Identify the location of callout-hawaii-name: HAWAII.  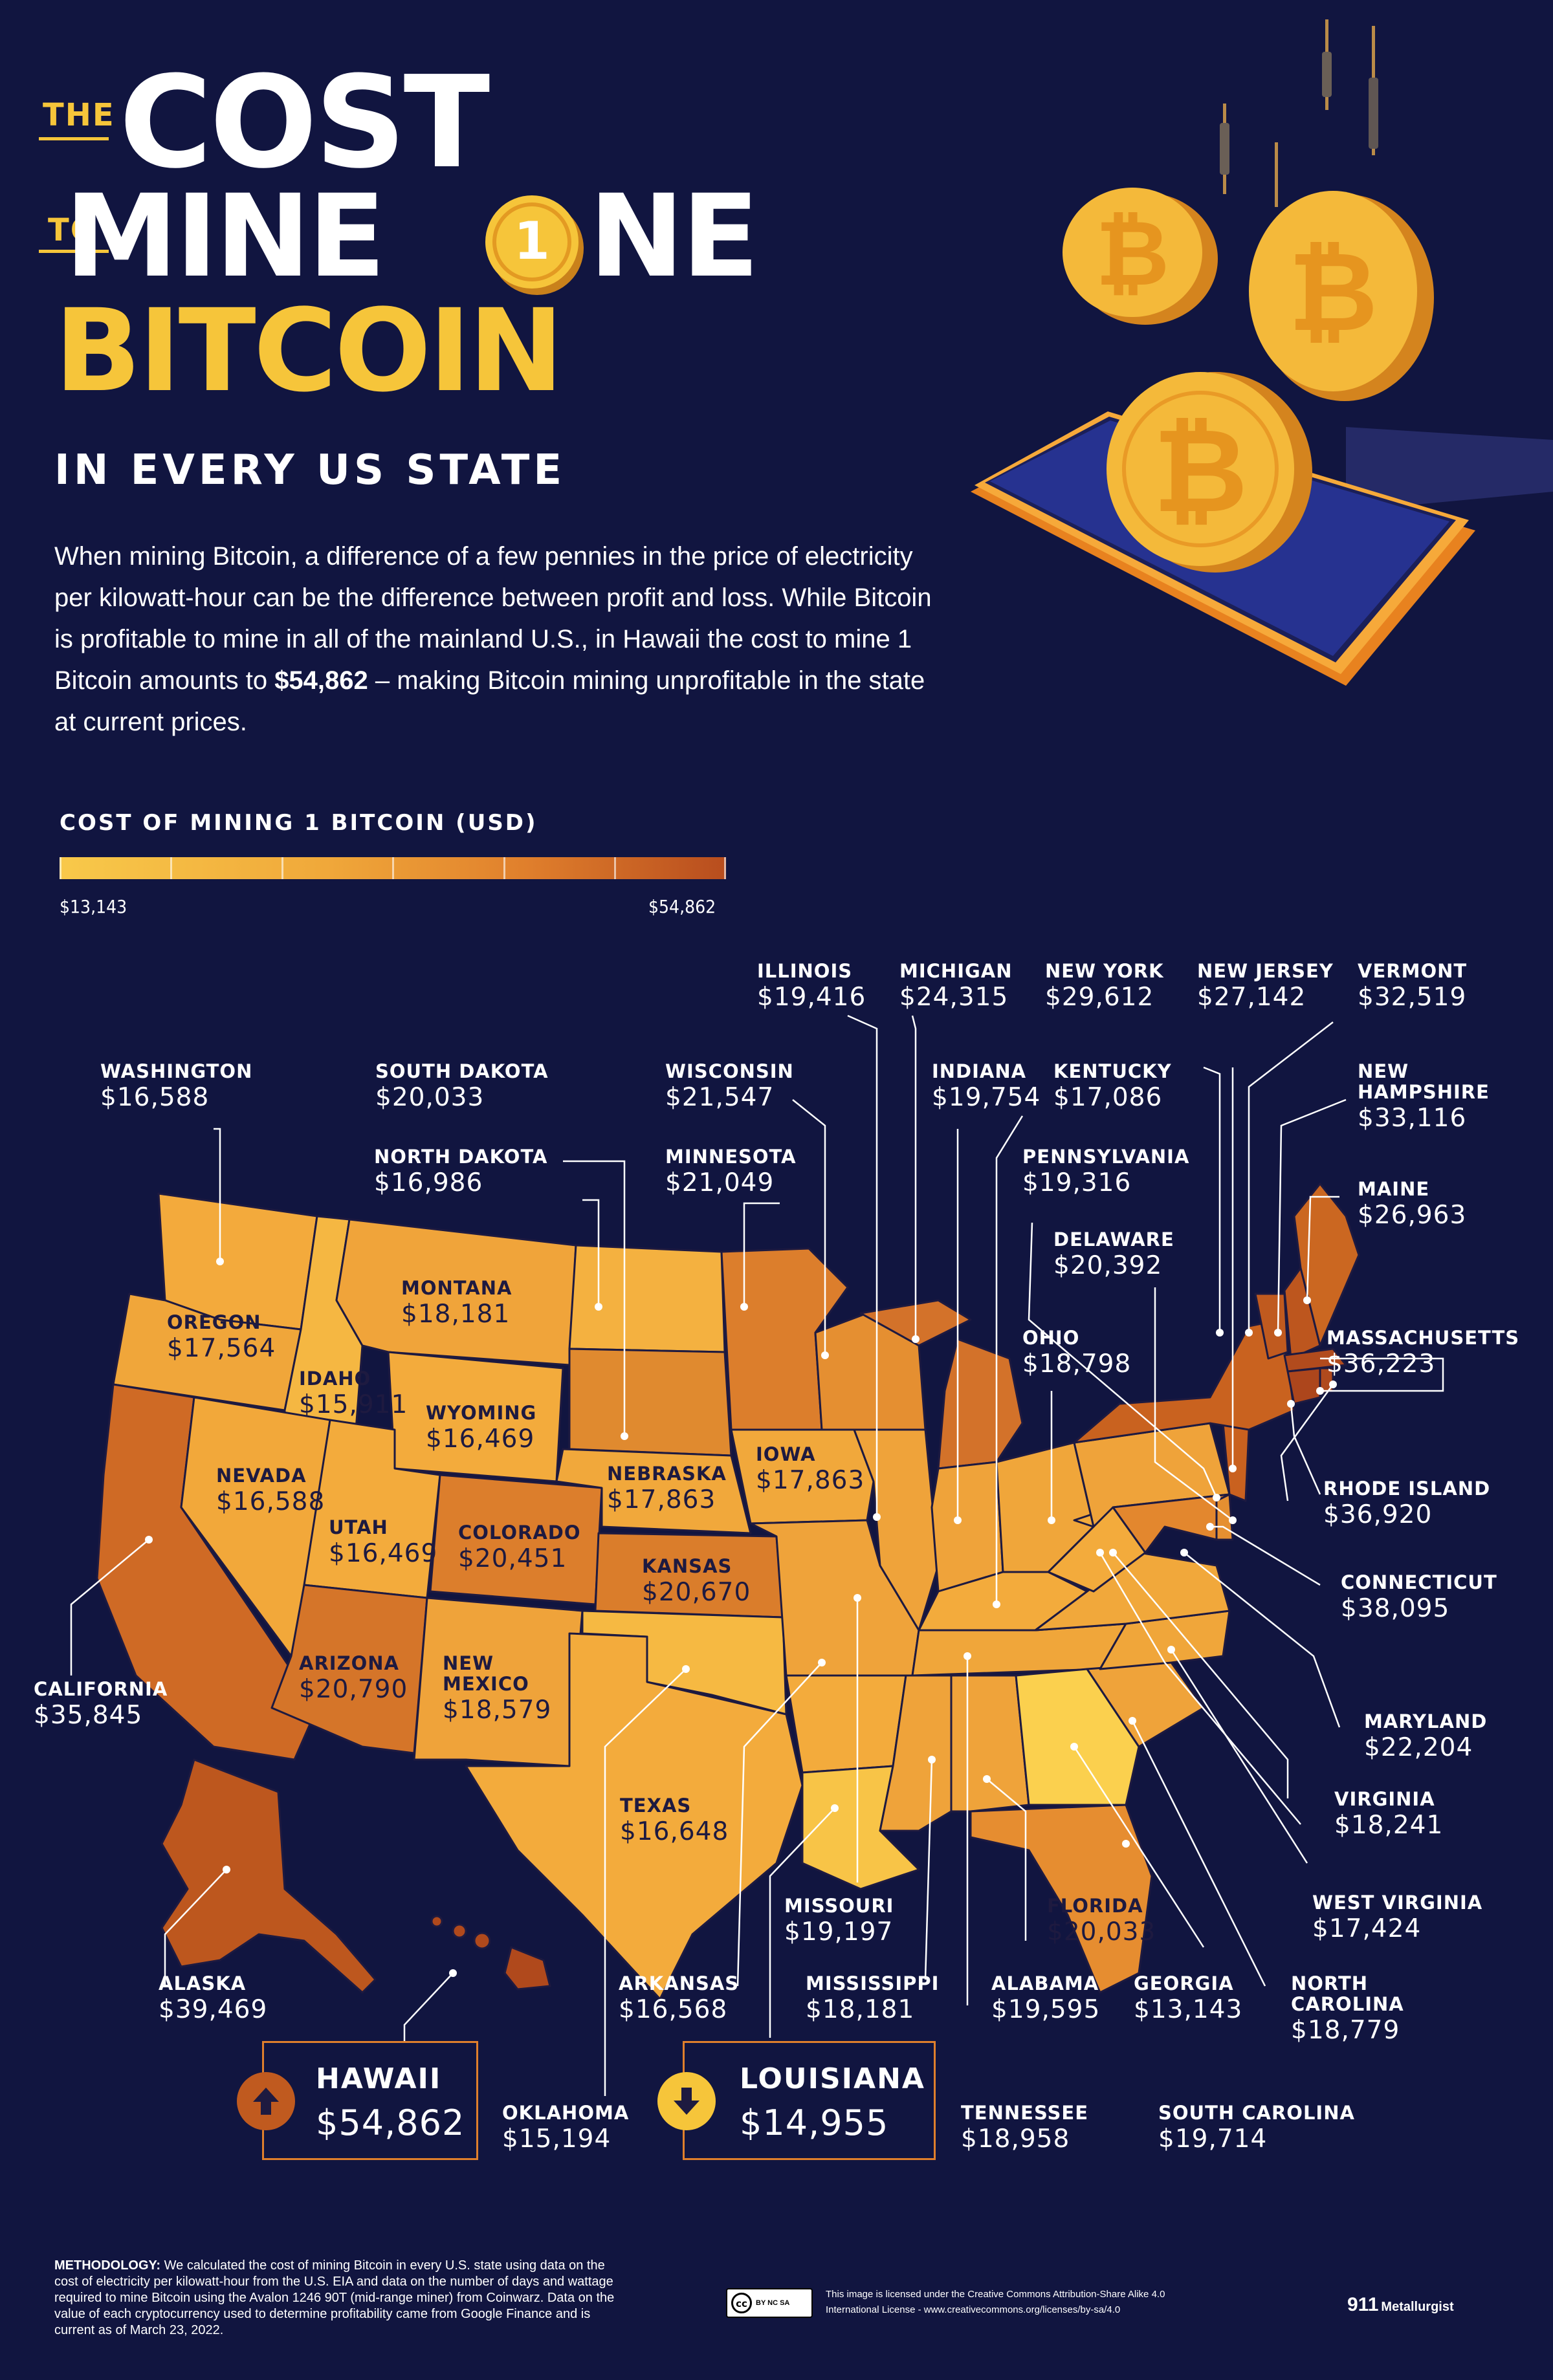
(379, 2078).